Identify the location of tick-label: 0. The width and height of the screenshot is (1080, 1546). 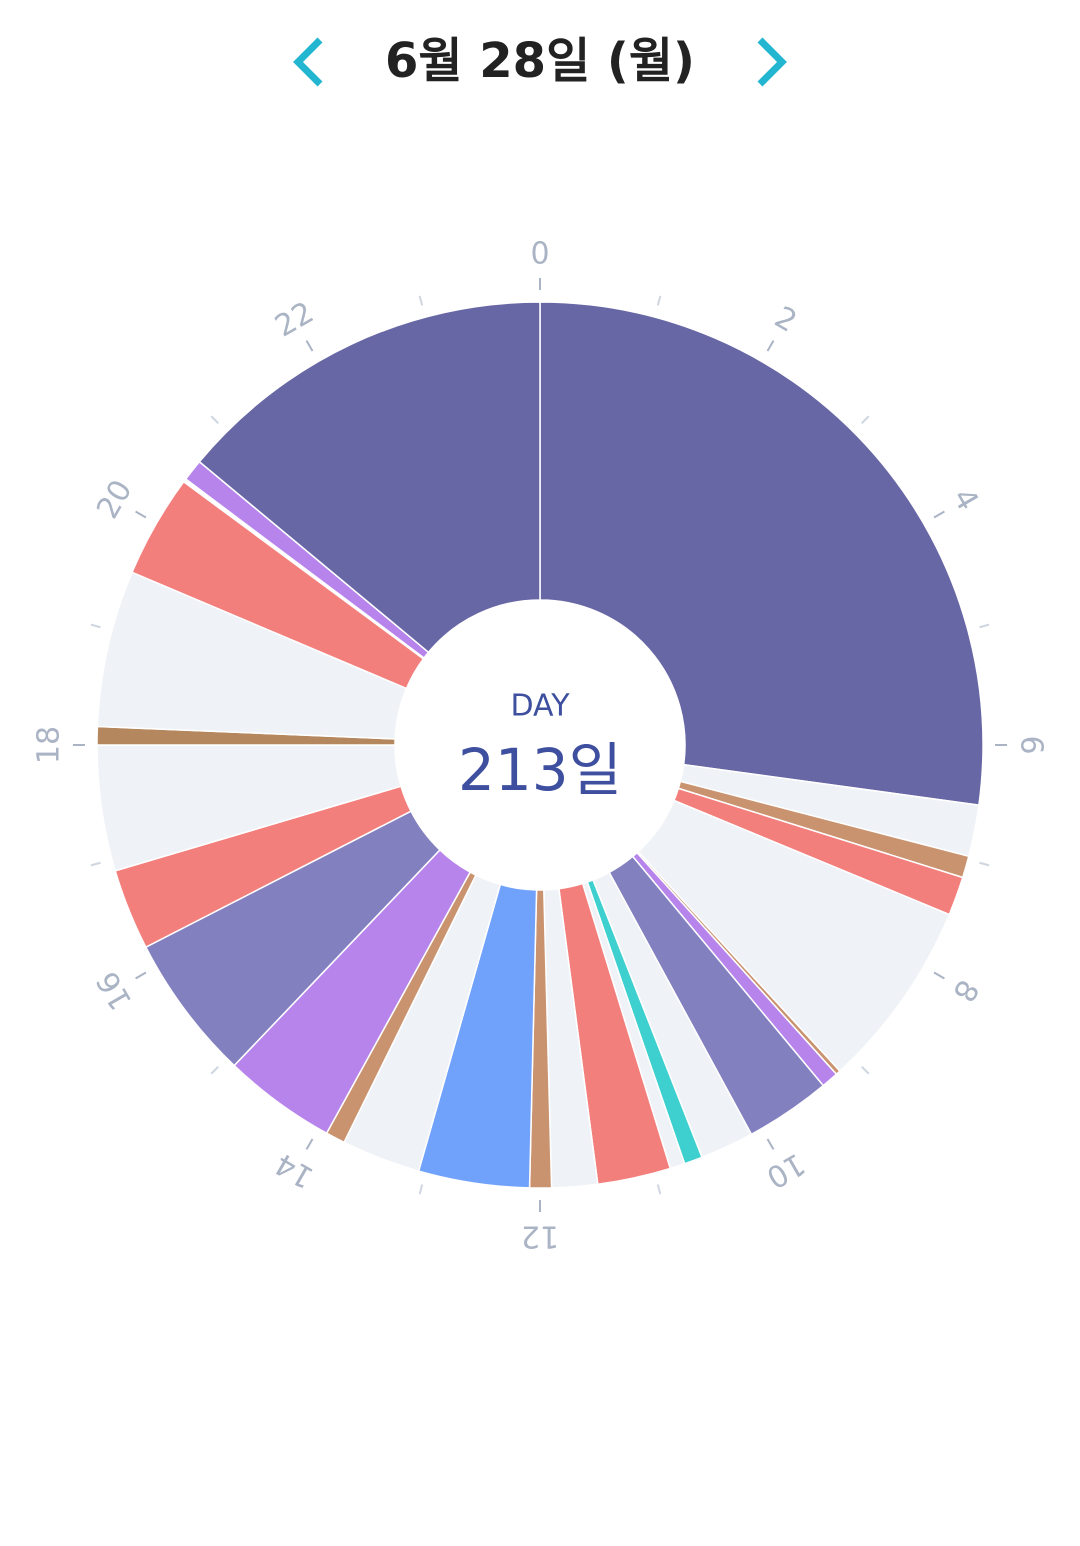
(539, 254).